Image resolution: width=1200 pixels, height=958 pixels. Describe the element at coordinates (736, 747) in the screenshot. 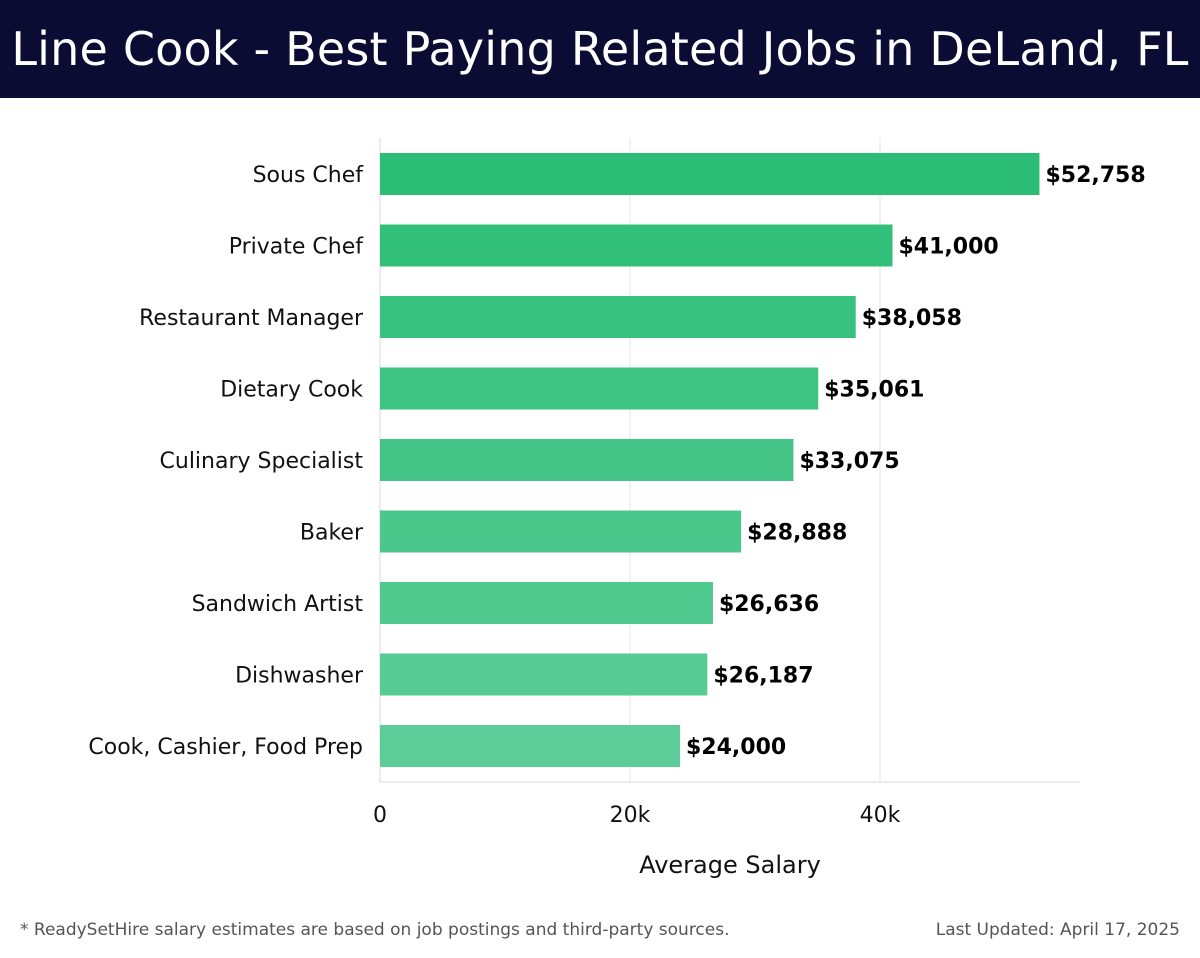

I see `value-label: $24,000` at that location.